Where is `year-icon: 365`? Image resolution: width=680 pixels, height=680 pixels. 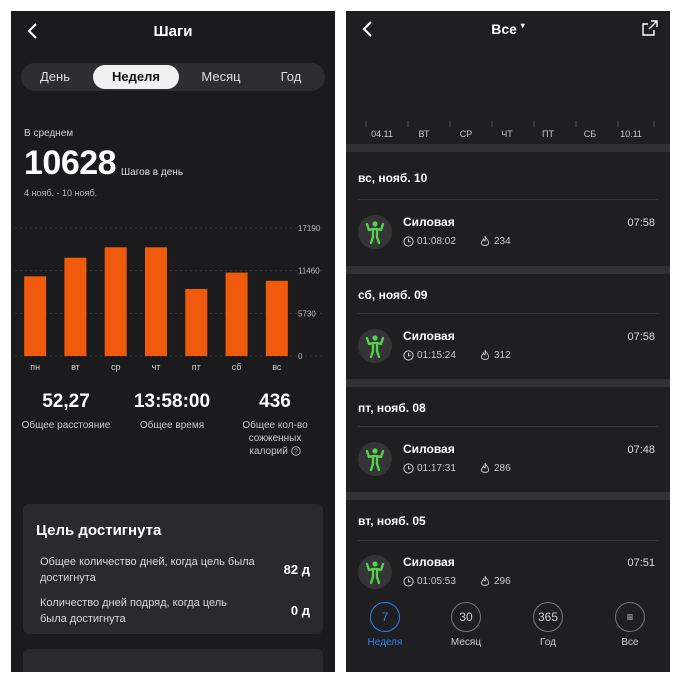 year-icon: 365 is located at coordinates (548, 617).